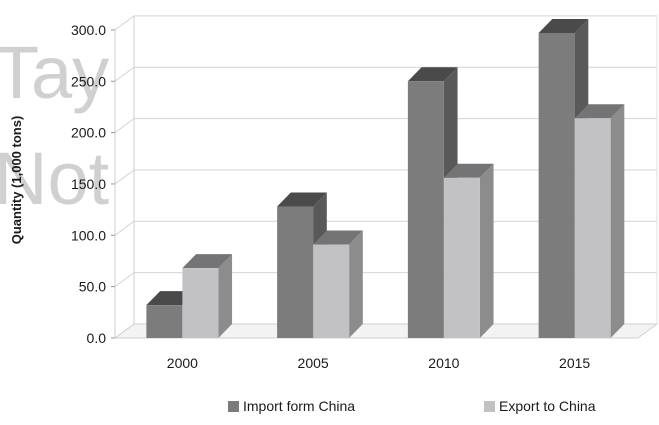  What do you see at coordinates (55, 125) in the screenshot?
I see `watermark: Tay Not` at bounding box center [55, 125].